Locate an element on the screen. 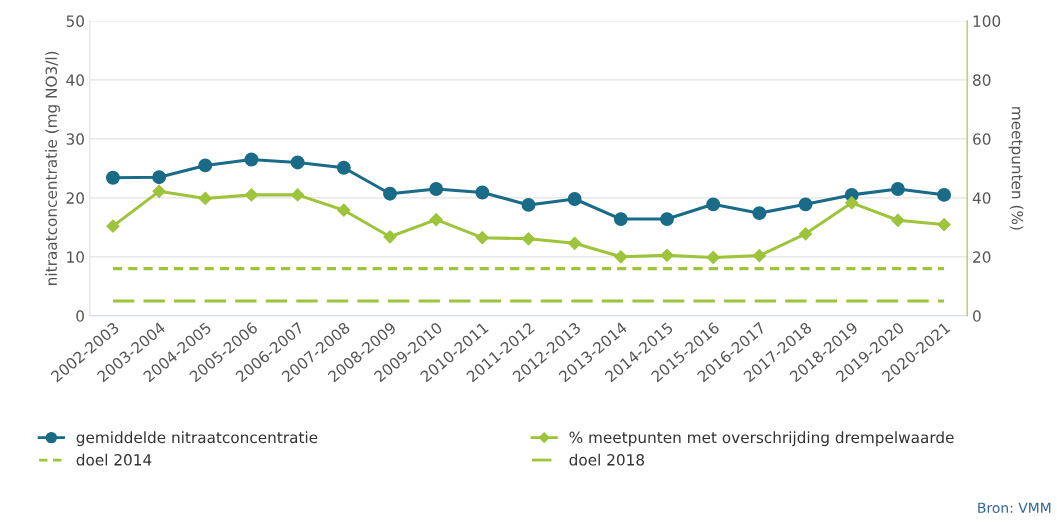  y2-tick-label: 100 is located at coordinates (987, 21).